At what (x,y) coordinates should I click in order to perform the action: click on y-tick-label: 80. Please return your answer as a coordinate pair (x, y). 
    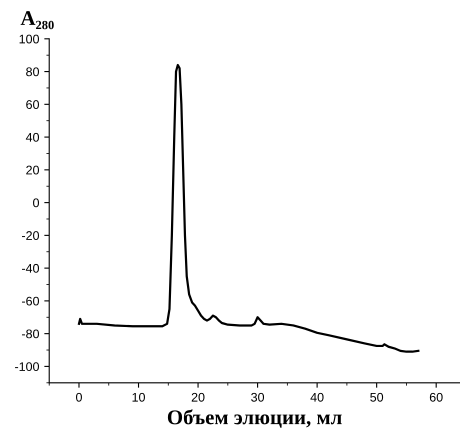
    Looking at the image, I should click on (33, 71).